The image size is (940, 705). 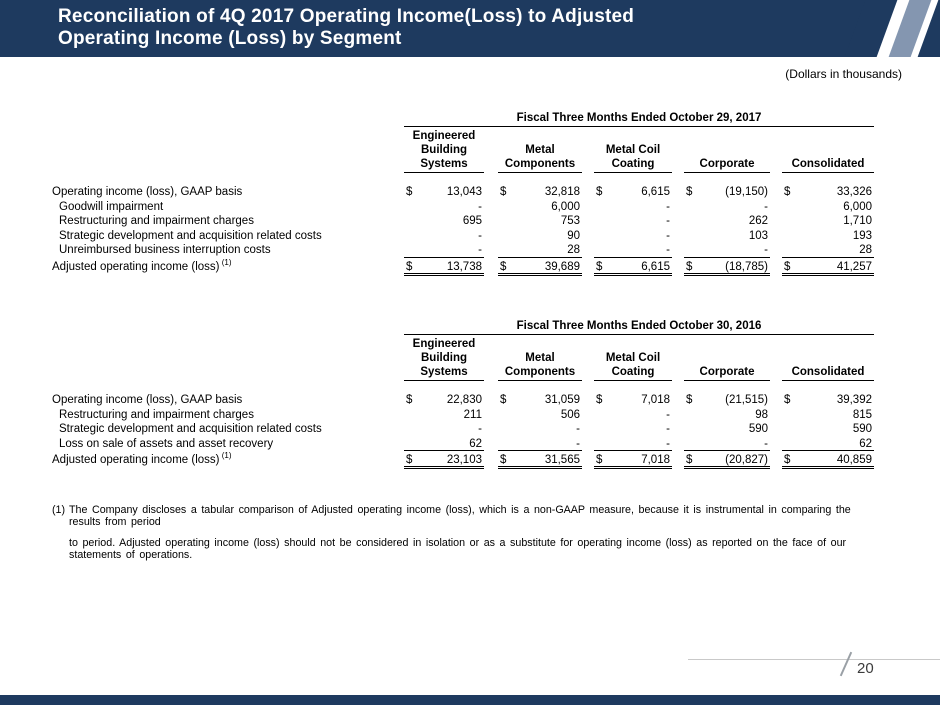 I want to click on column-header-line: Corporate, so click(x=727, y=372).